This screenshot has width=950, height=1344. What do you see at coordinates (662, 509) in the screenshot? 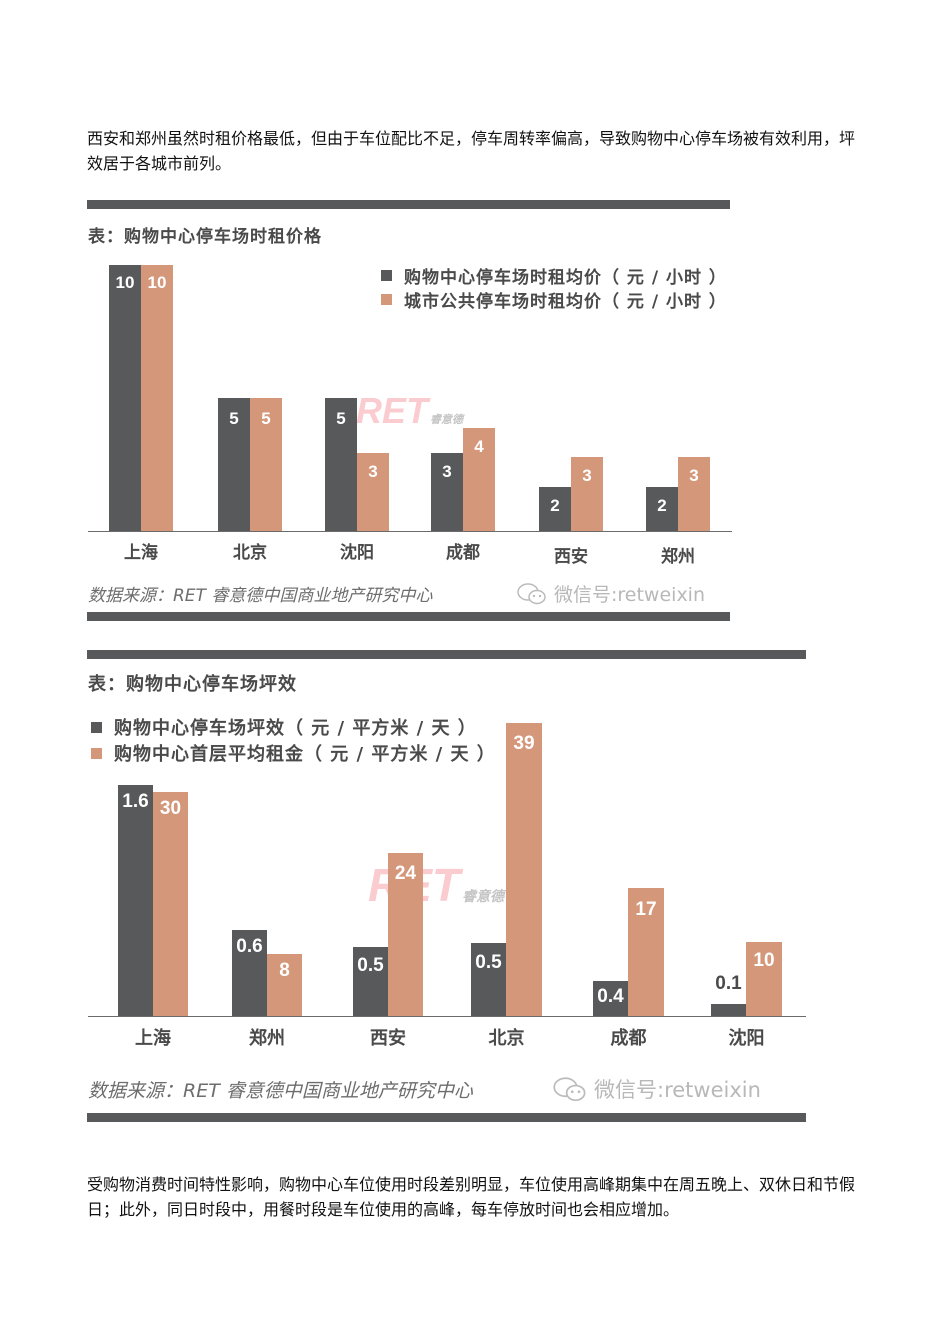
I see `bar-zhengzhou-mall: 2` at bounding box center [662, 509].